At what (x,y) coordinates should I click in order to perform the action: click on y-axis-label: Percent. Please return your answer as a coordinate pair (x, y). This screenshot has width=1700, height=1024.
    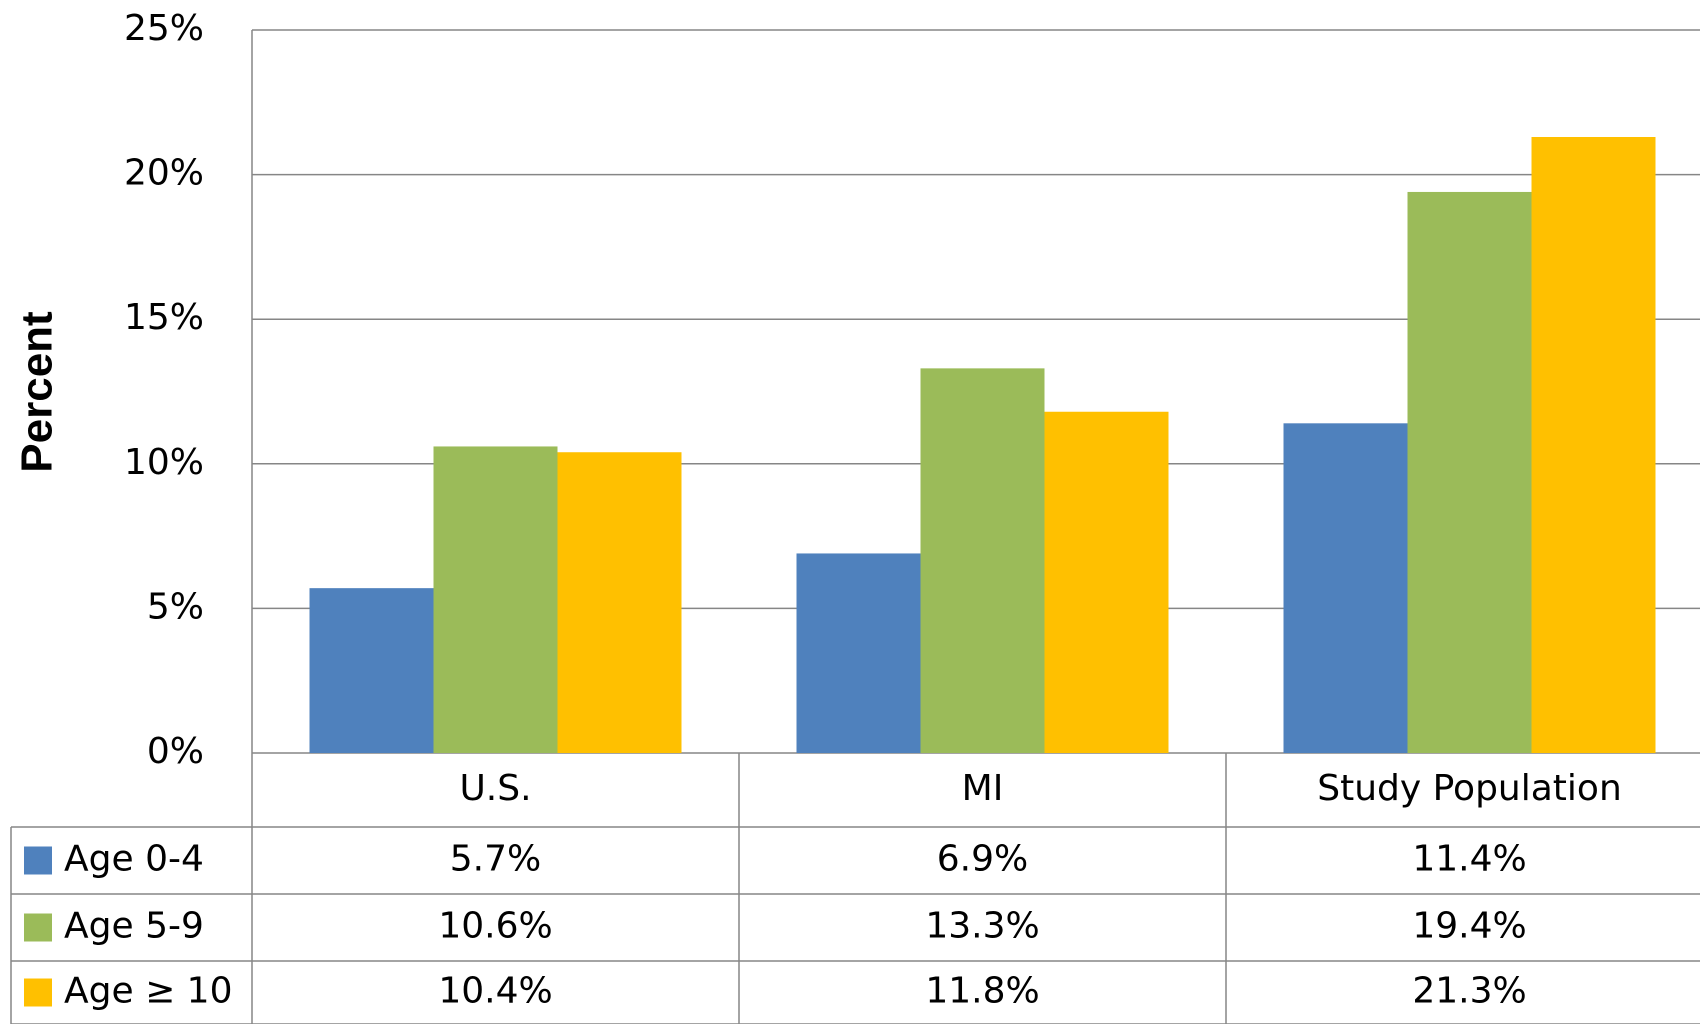
    Looking at the image, I should click on (37, 392).